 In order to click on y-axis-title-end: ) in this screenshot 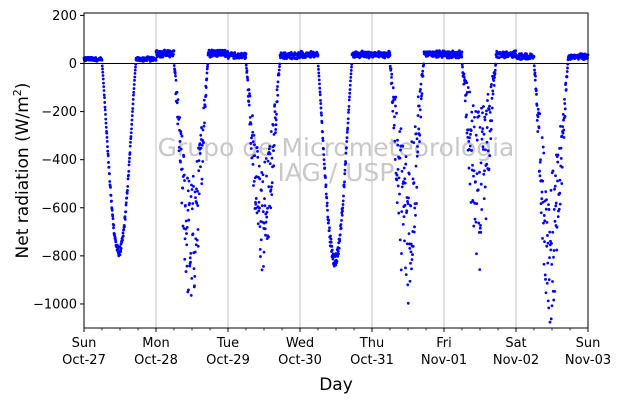, I will do `click(23, 86)`.